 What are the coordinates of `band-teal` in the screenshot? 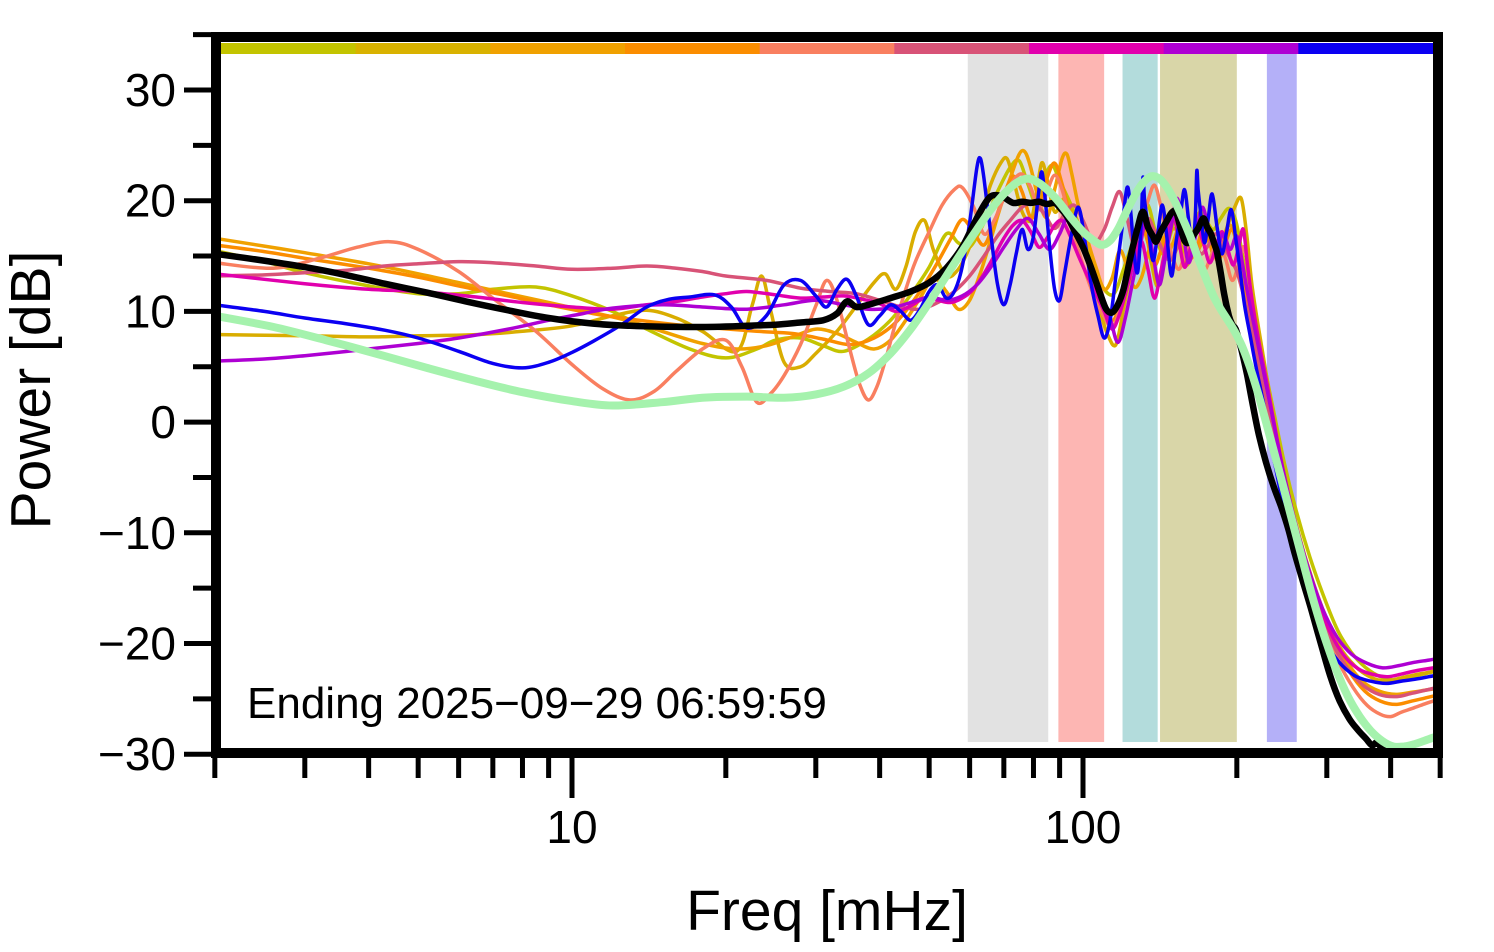 It's located at (1140, 398).